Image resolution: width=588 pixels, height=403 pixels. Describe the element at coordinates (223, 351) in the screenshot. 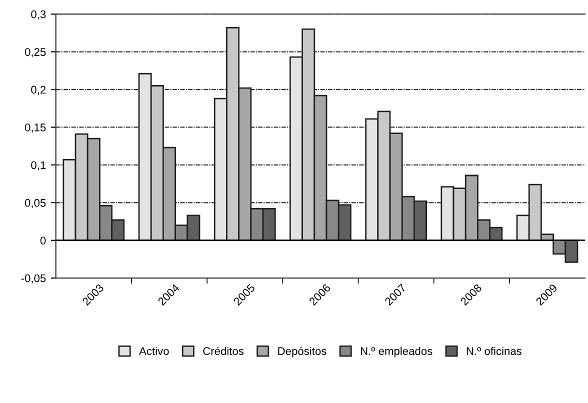

I see `legend-label: Créditos` at that location.